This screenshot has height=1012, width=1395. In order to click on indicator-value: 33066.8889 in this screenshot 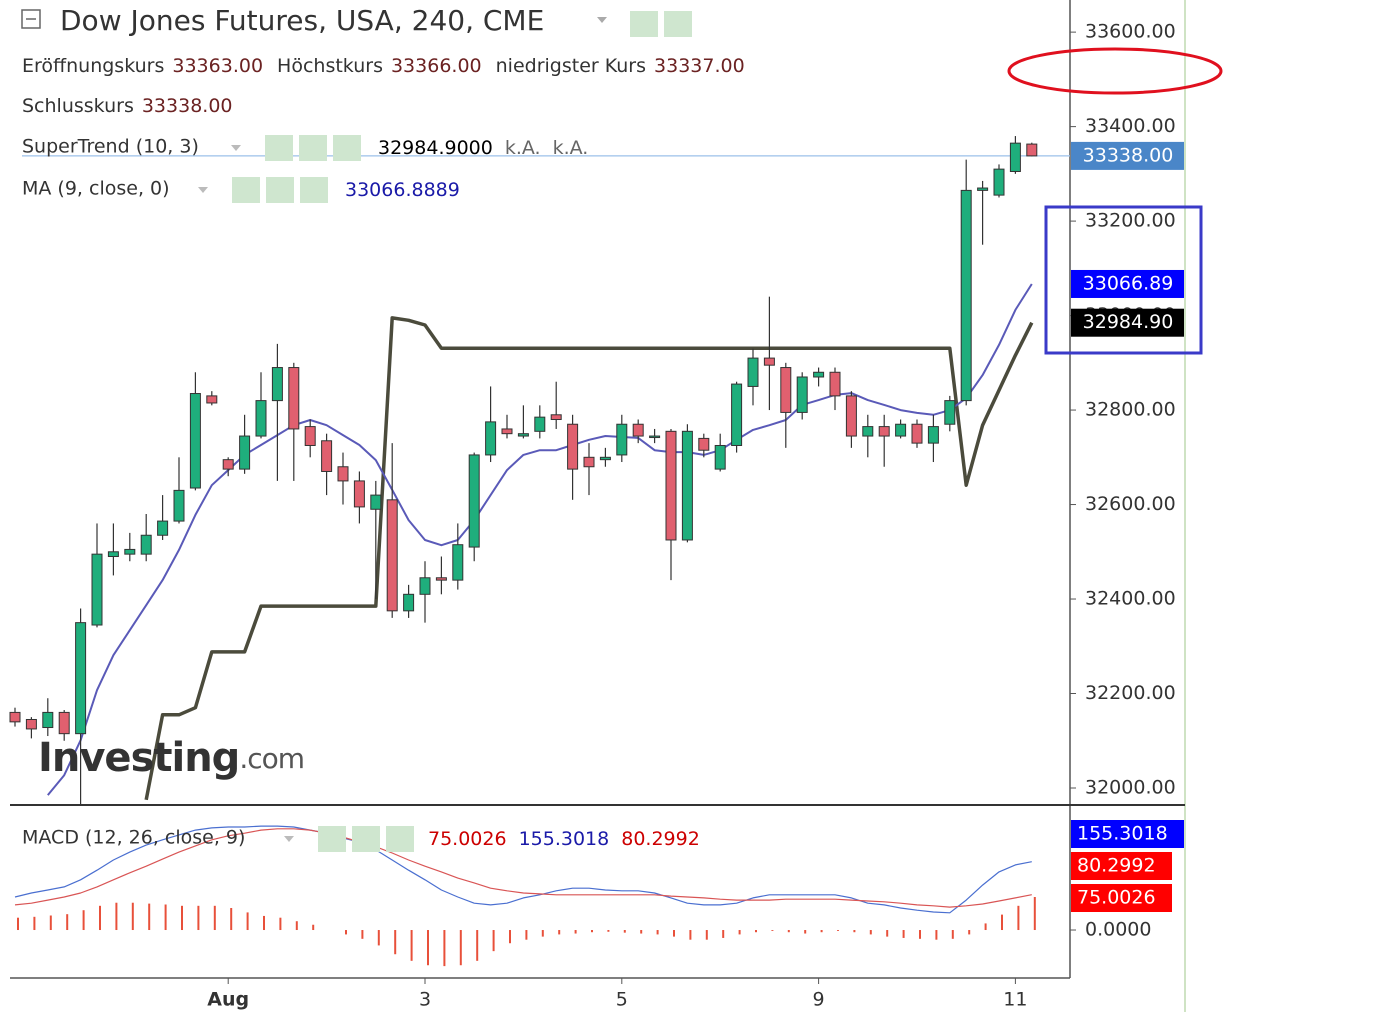, I will do `click(402, 190)`.